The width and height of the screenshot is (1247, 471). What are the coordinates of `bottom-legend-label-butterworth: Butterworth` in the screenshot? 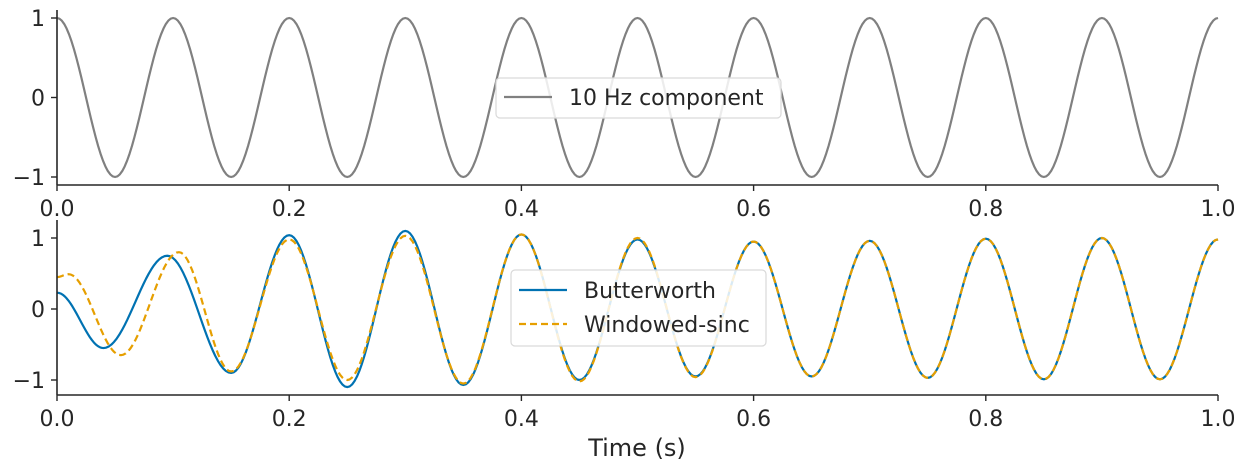 It's located at (650, 291).